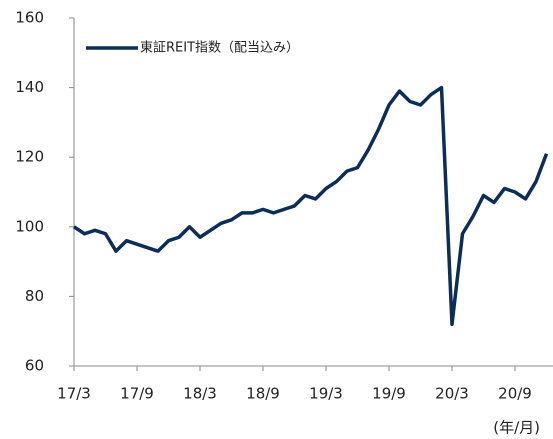 The height and width of the screenshot is (439, 553). What do you see at coordinates (516, 428) in the screenshot?
I see `x-axis-label: (年/月)` at bounding box center [516, 428].